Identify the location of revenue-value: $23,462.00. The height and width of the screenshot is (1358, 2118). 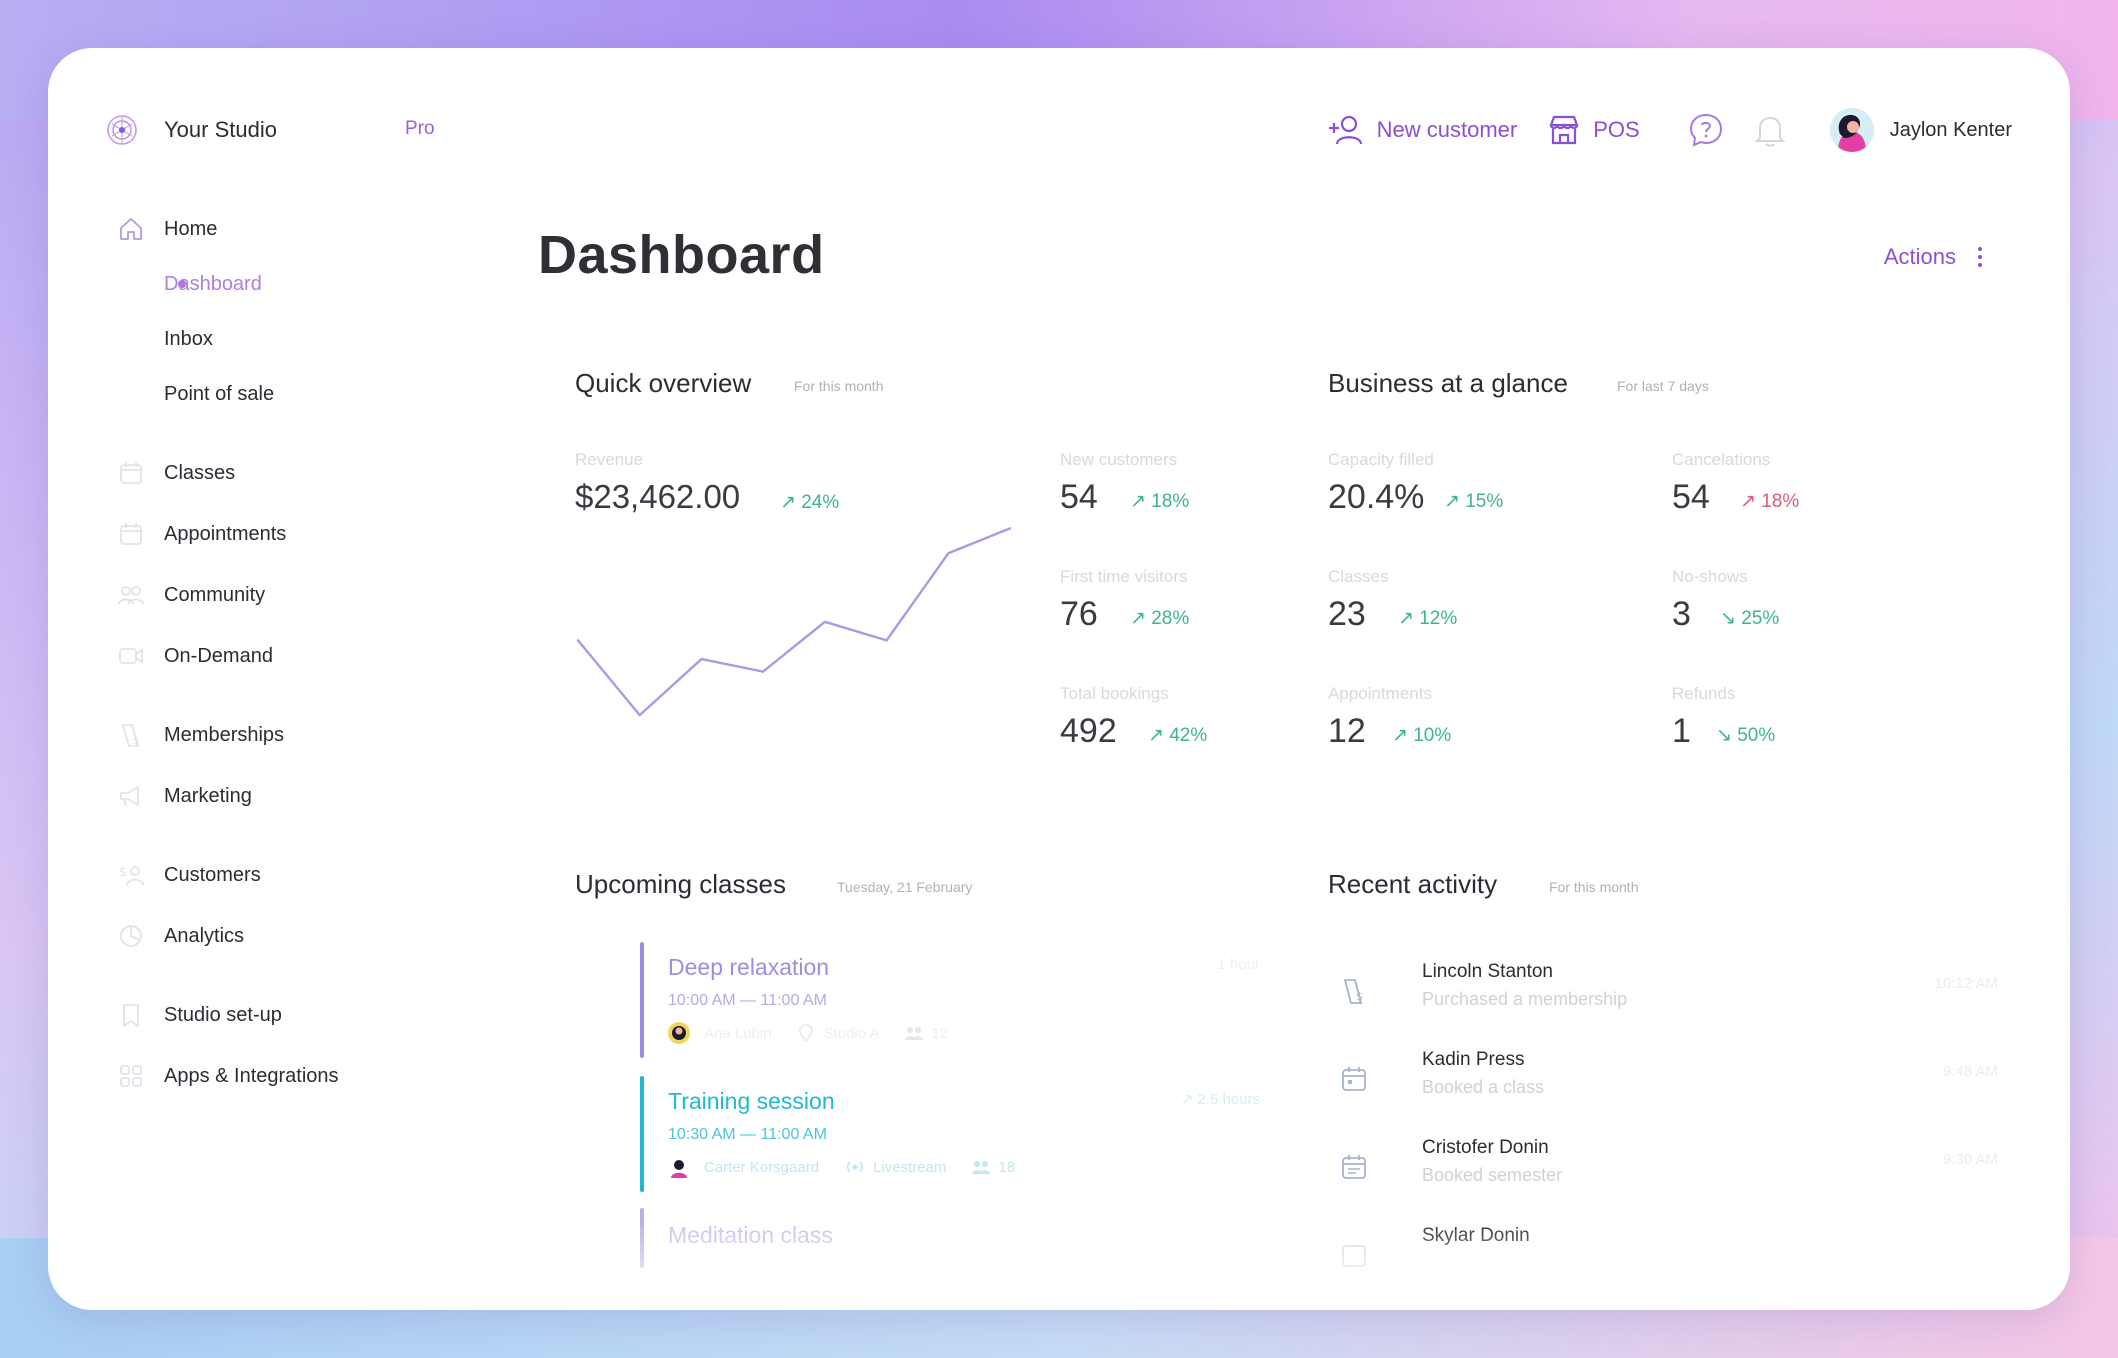
(658, 496).